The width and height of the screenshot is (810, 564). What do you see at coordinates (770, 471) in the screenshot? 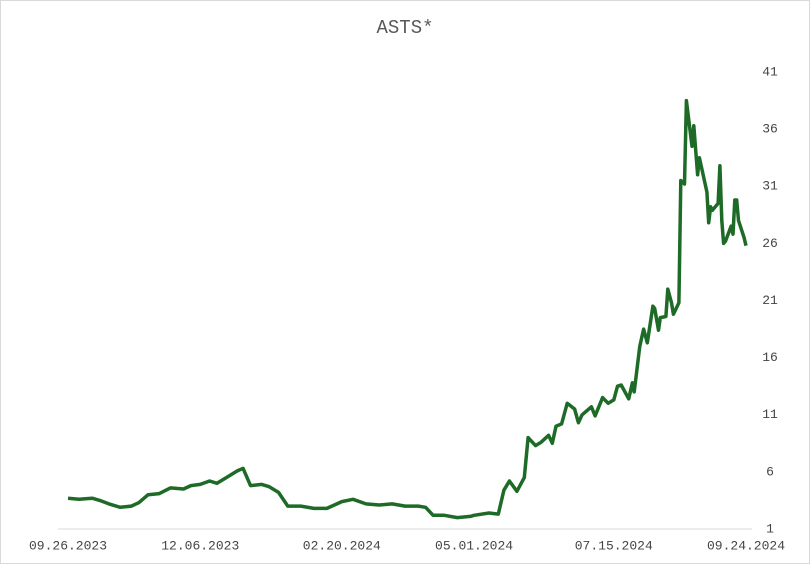
I see `y-tick-label: 6` at bounding box center [770, 471].